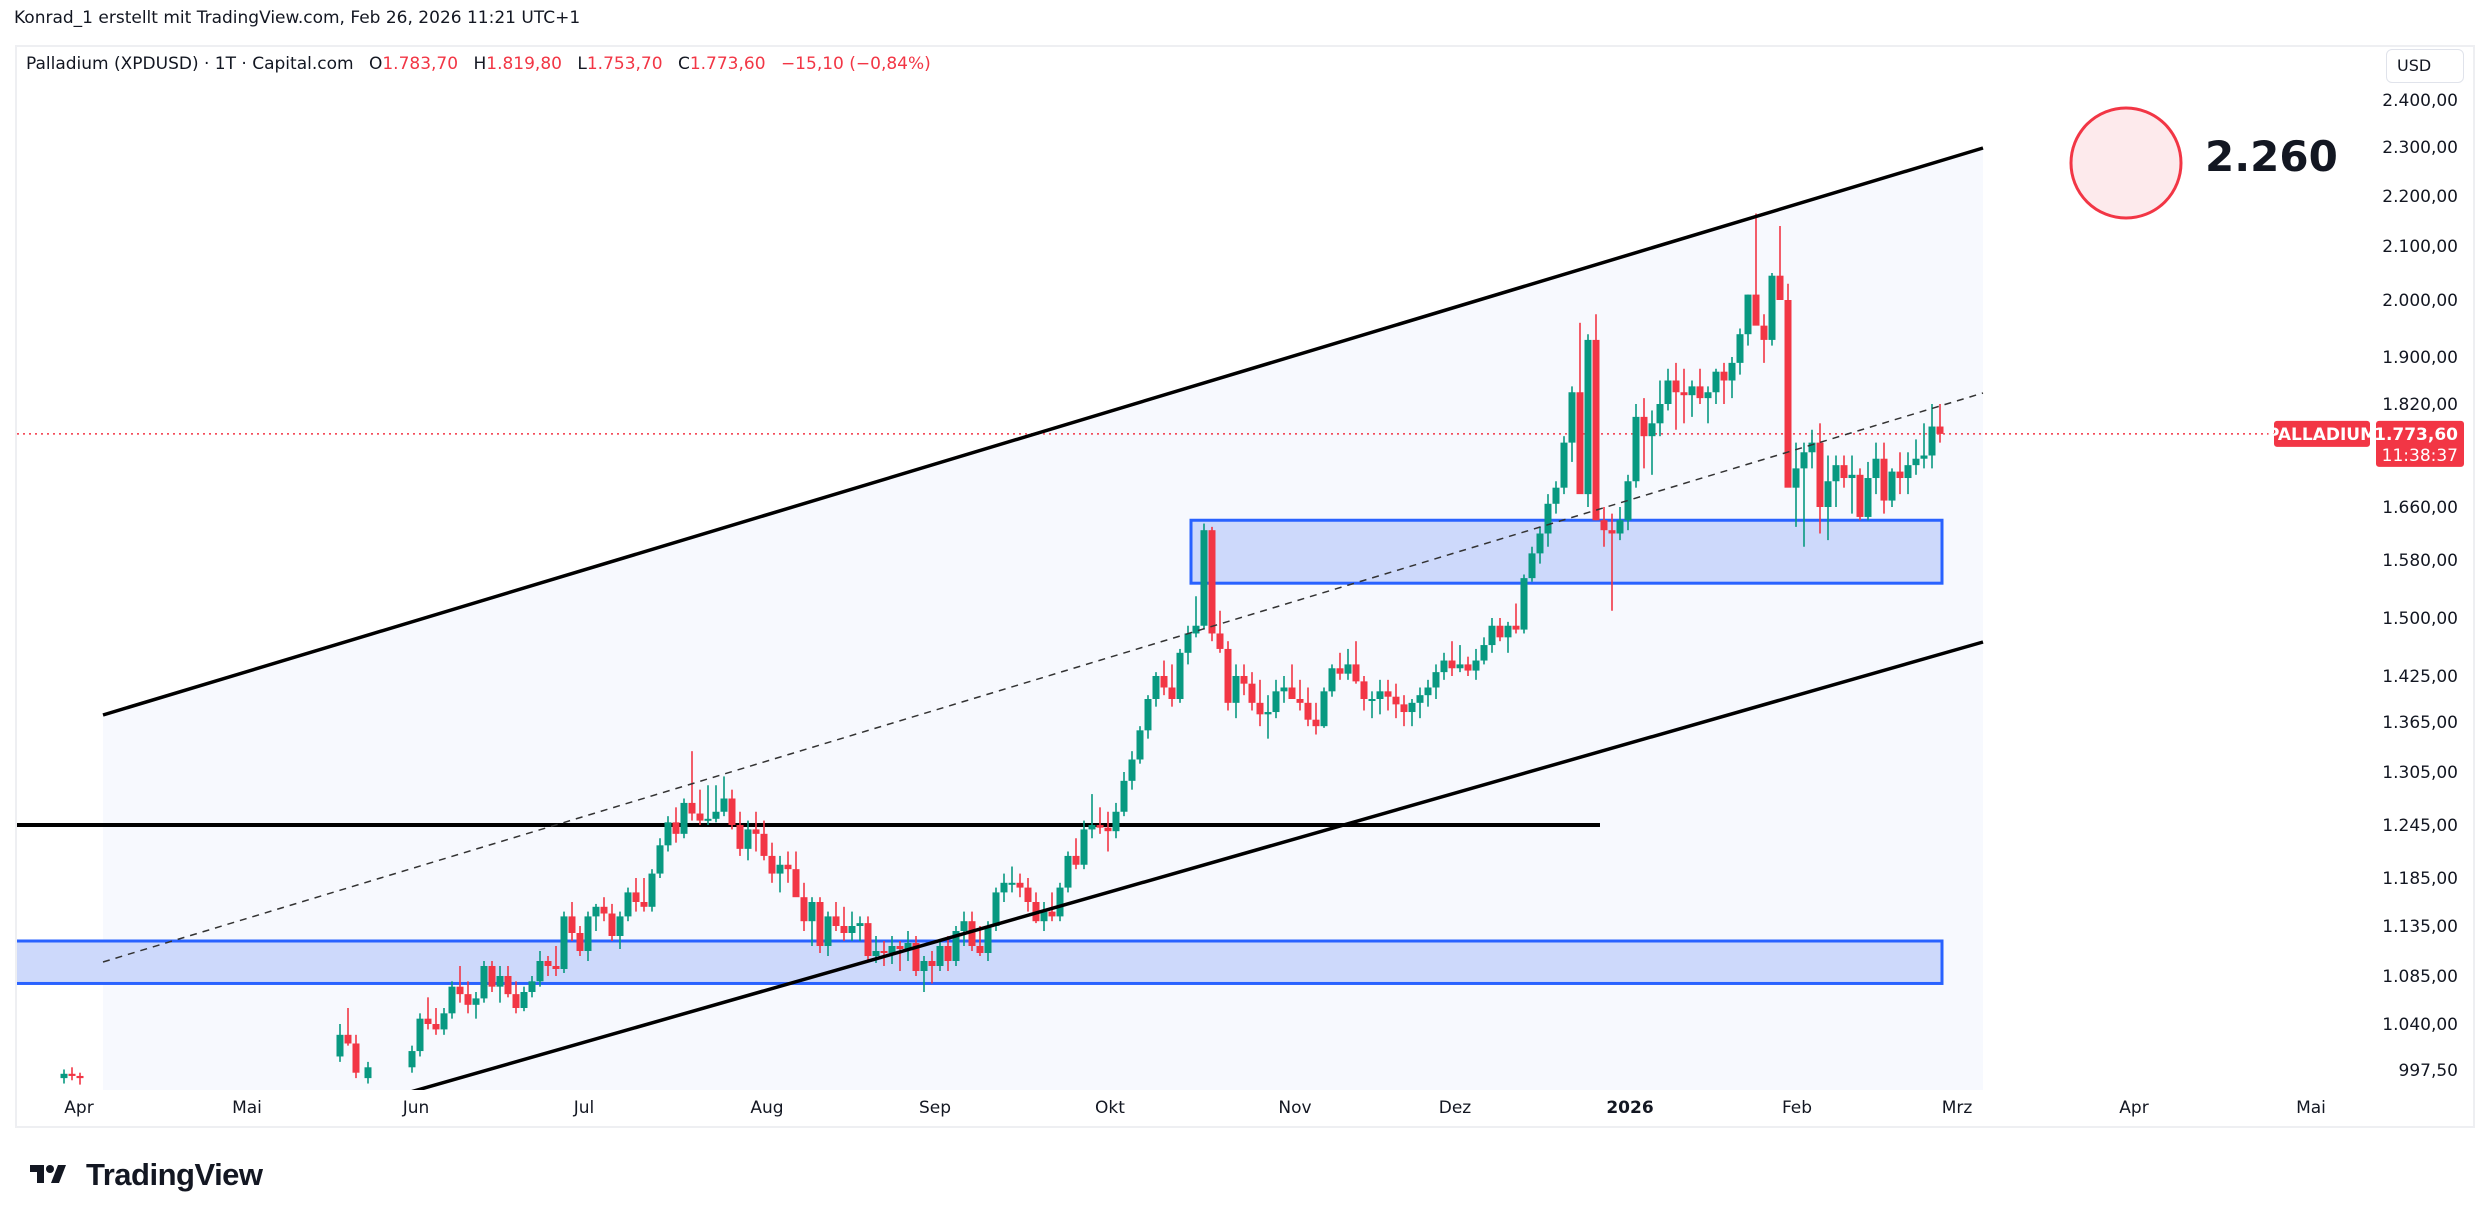 Image resolution: width=2489 pixels, height=1217 pixels. Describe the element at coordinates (190, 64) in the screenshot. I see `symbol-description: Palladium (XPDUSD) · 1T · Capital.com` at that location.